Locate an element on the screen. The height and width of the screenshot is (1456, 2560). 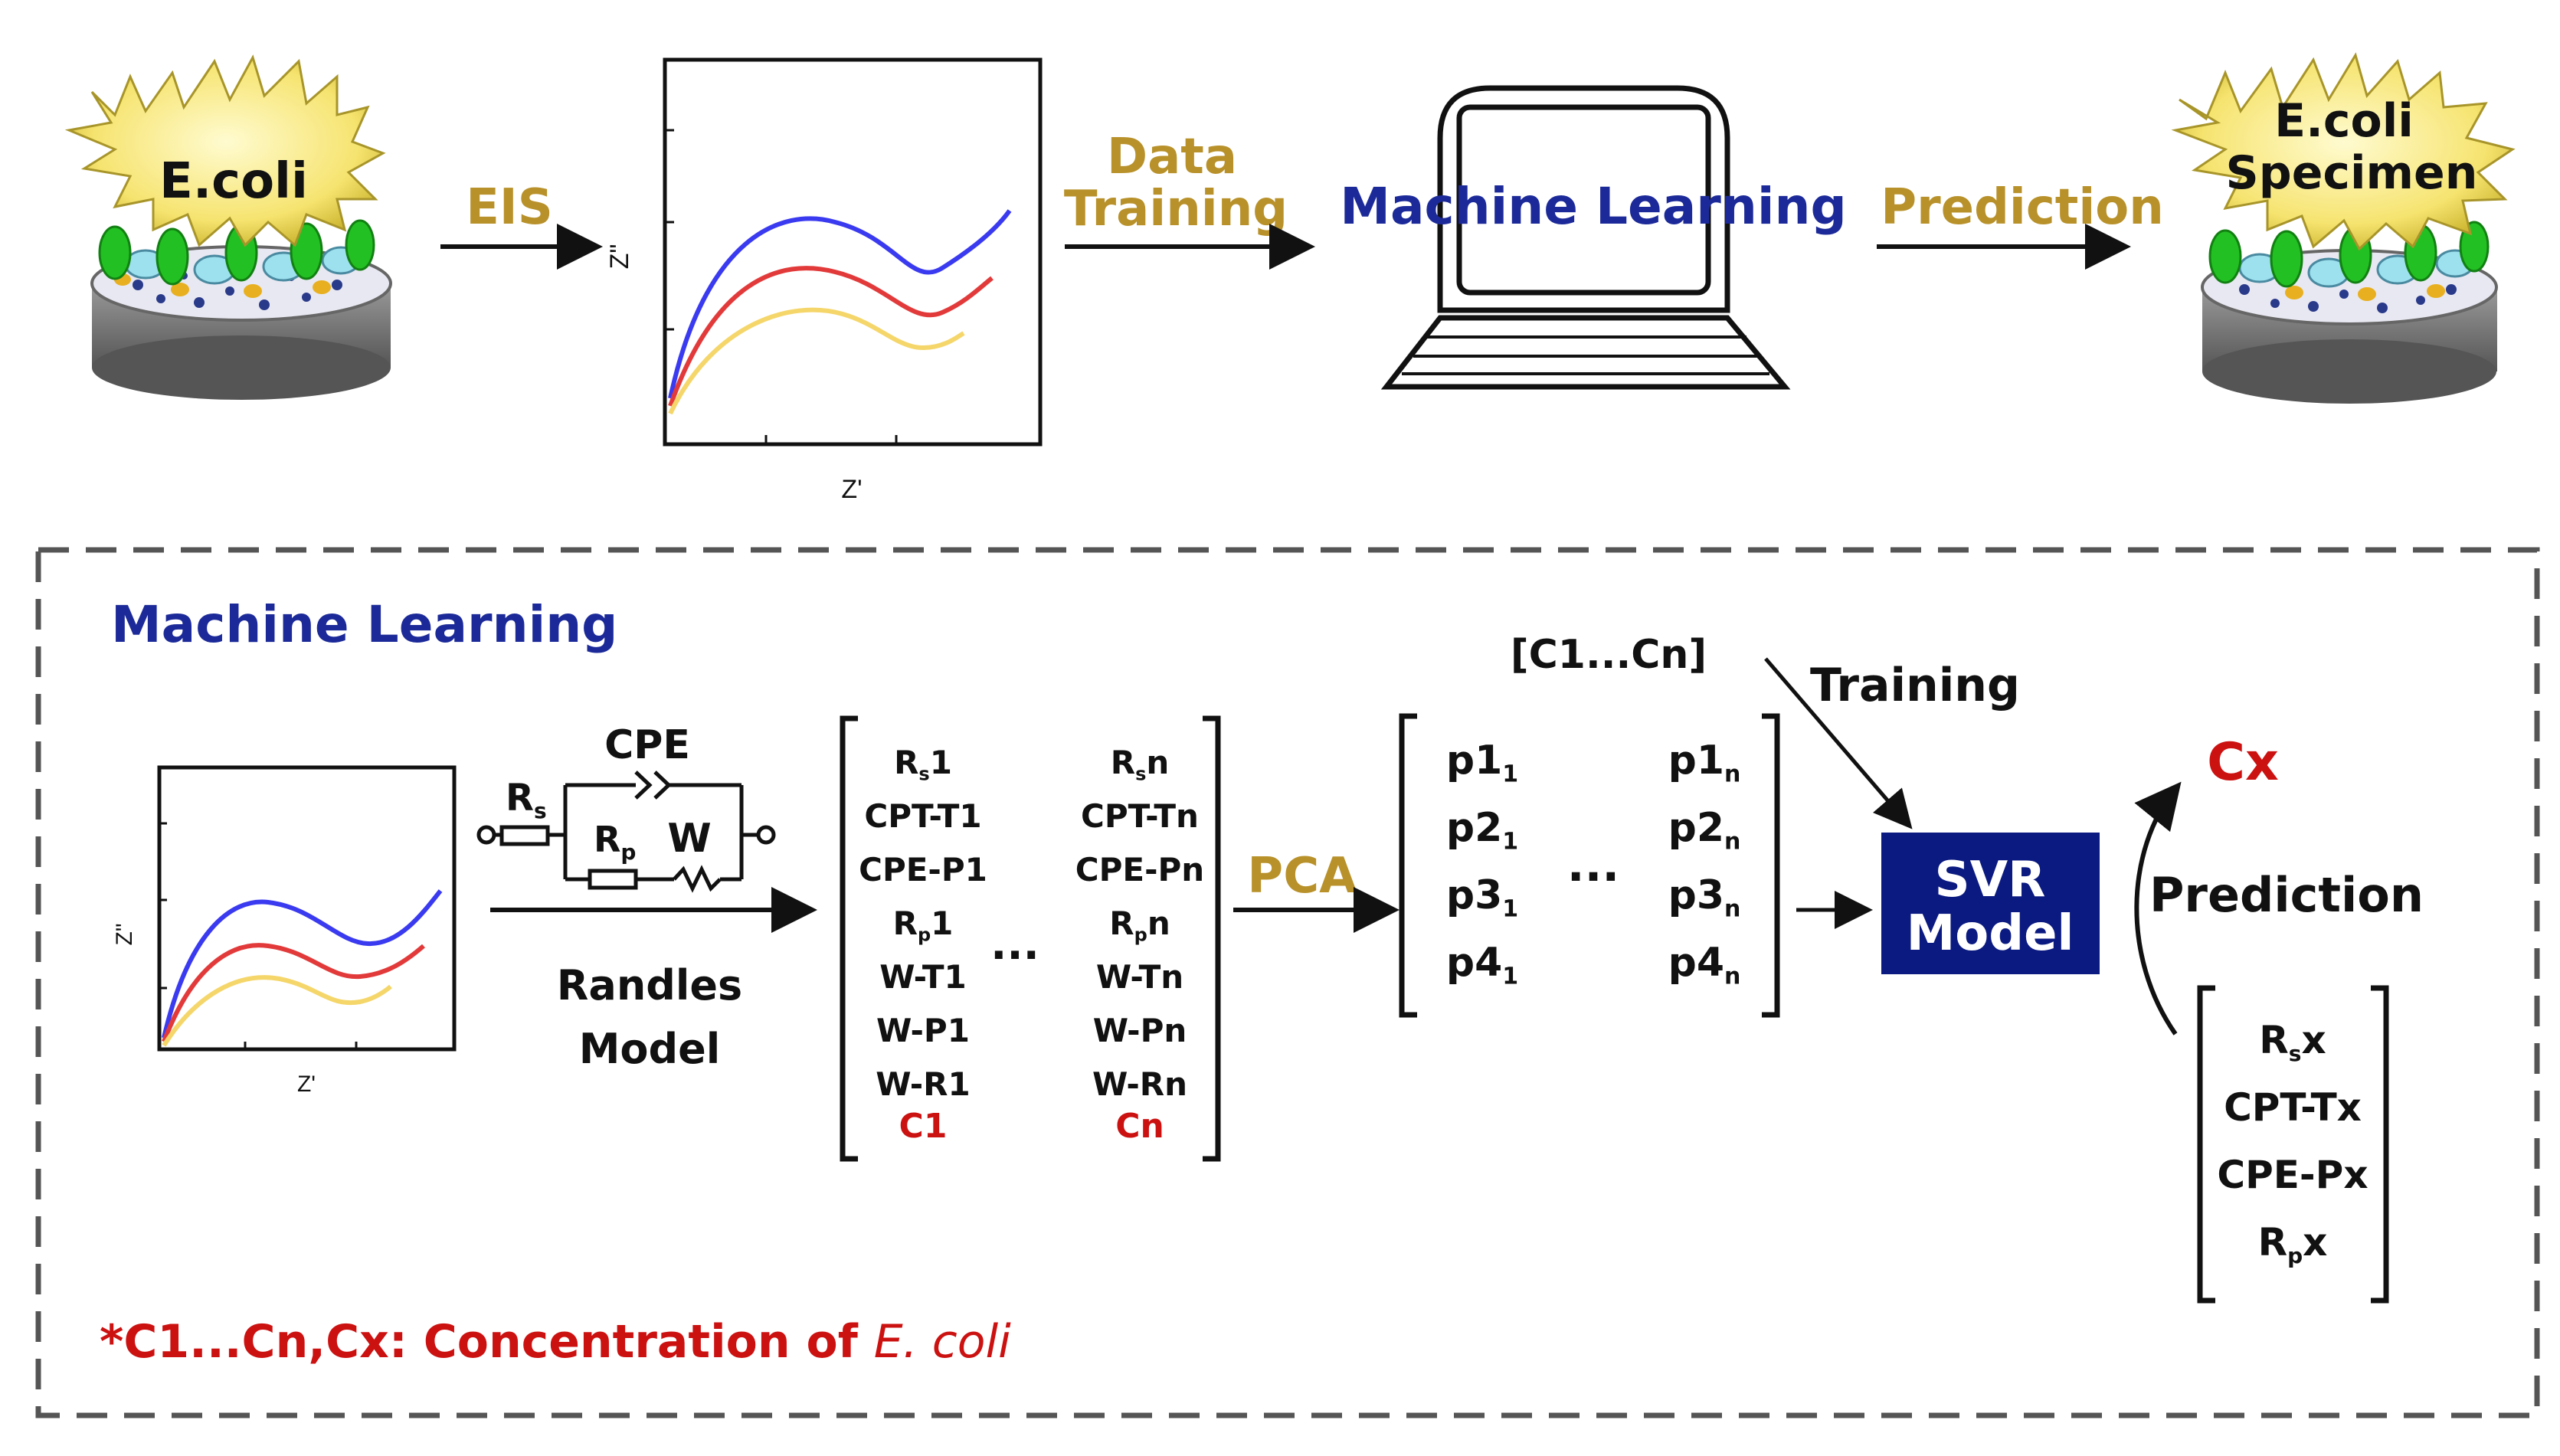
right-ecoli-electrode-illustration is located at coordinates (2343, 228).